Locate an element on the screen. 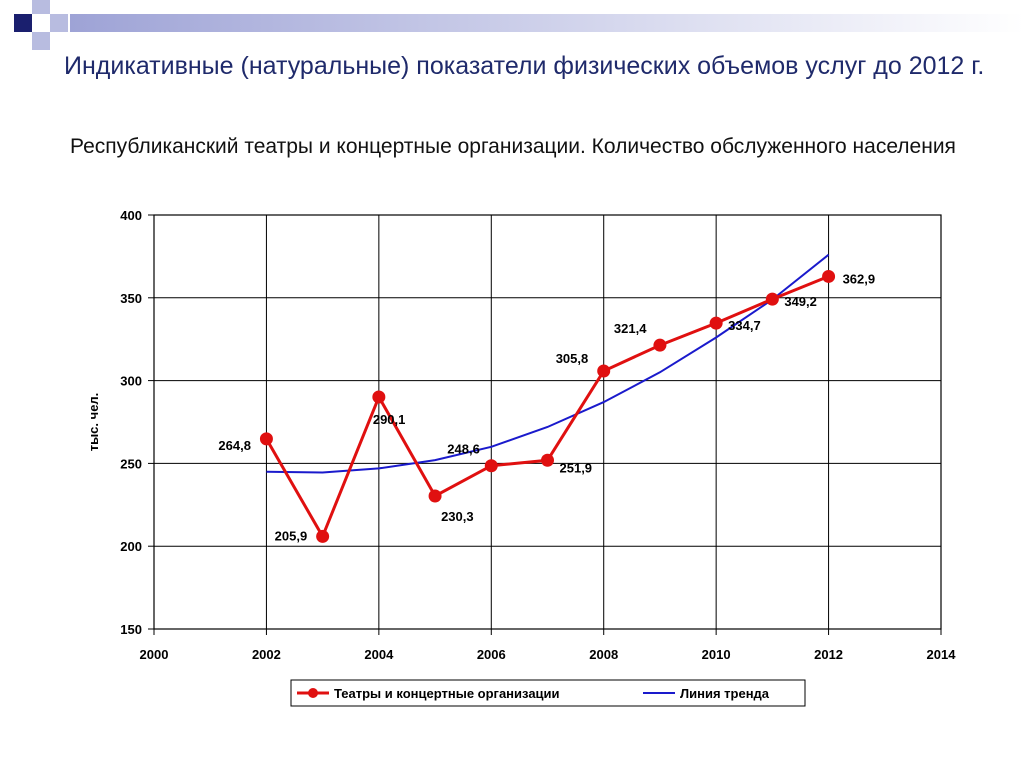 This screenshot has width=1024, height=768. data-label: 264,8 is located at coordinates (234, 445).